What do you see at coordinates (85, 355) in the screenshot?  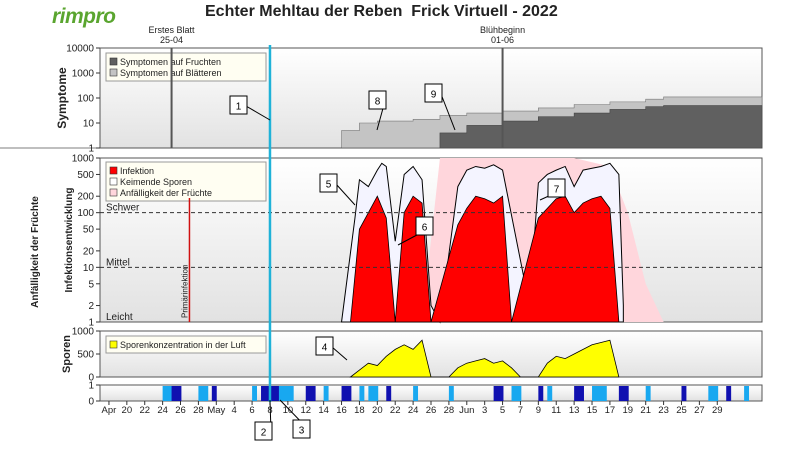 I see `spores-y-tick-label: 500` at bounding box center [85, 355].